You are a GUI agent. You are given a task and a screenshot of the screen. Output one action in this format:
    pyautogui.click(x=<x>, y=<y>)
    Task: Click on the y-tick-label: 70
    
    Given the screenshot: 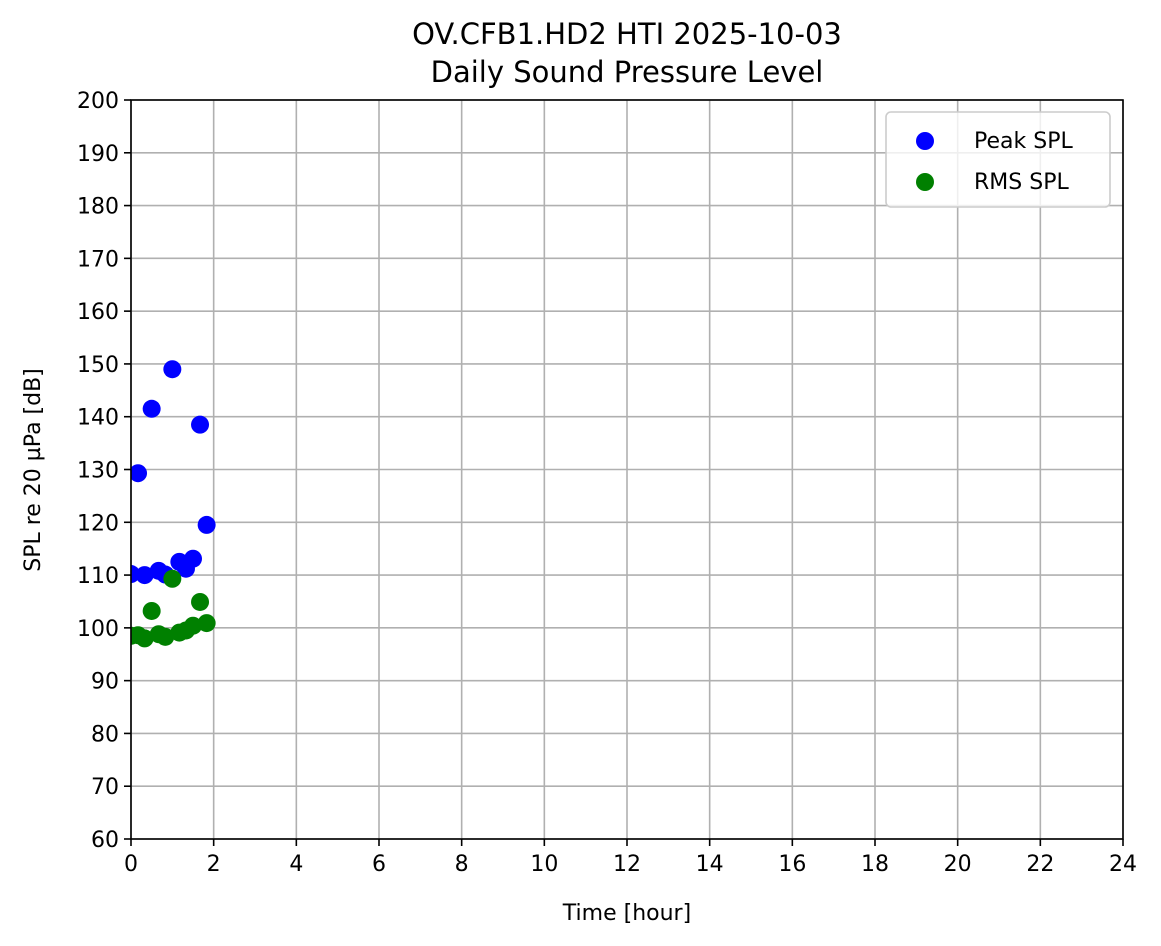 What is the action you would take?
    pyautogui.click(x=105, y=787)
    